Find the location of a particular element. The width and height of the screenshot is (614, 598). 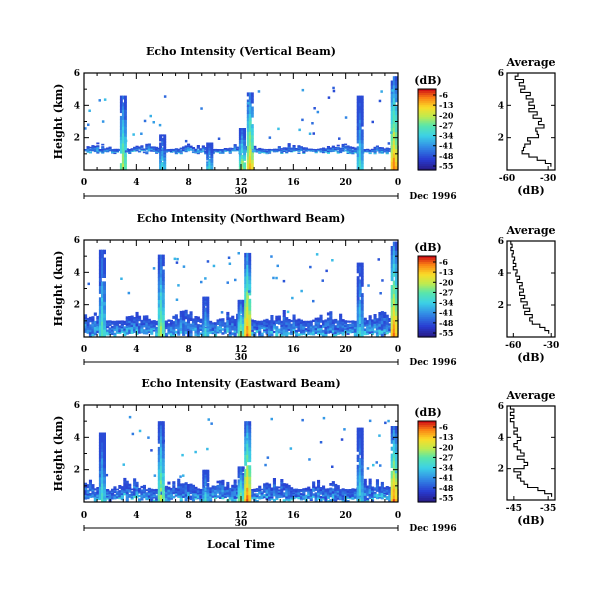

y-tick-label: 6 is located at coordinates (77, 406).